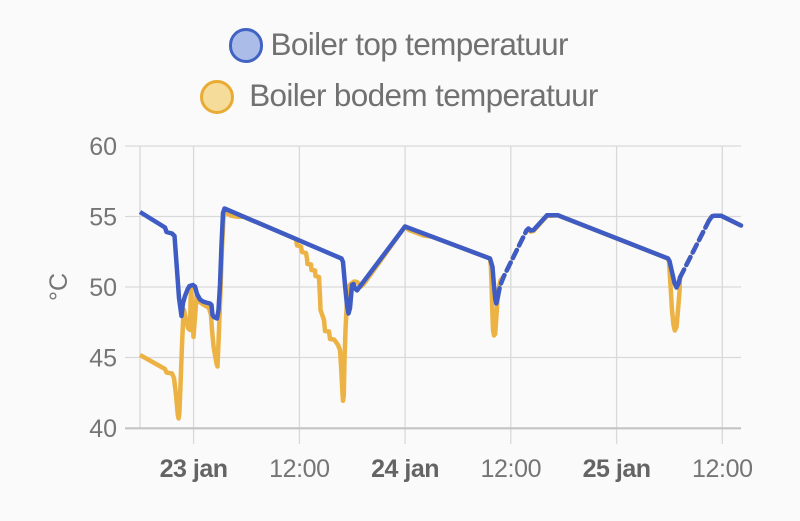 This screenshot has width=800, height=521. What do you see at coordinates (194, 469) in the screenshot?
I see `svg-text: 23 jan` at bounding box center [194, 469].